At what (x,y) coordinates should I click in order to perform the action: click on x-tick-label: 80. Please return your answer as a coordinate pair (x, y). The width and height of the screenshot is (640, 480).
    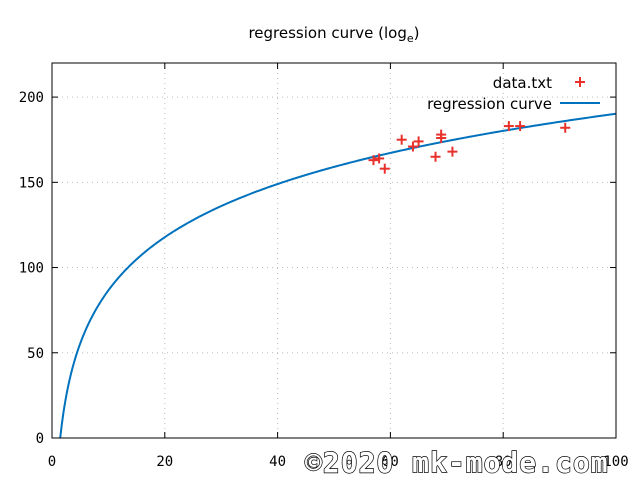
    Looking at the image, I should click on (503, 462).